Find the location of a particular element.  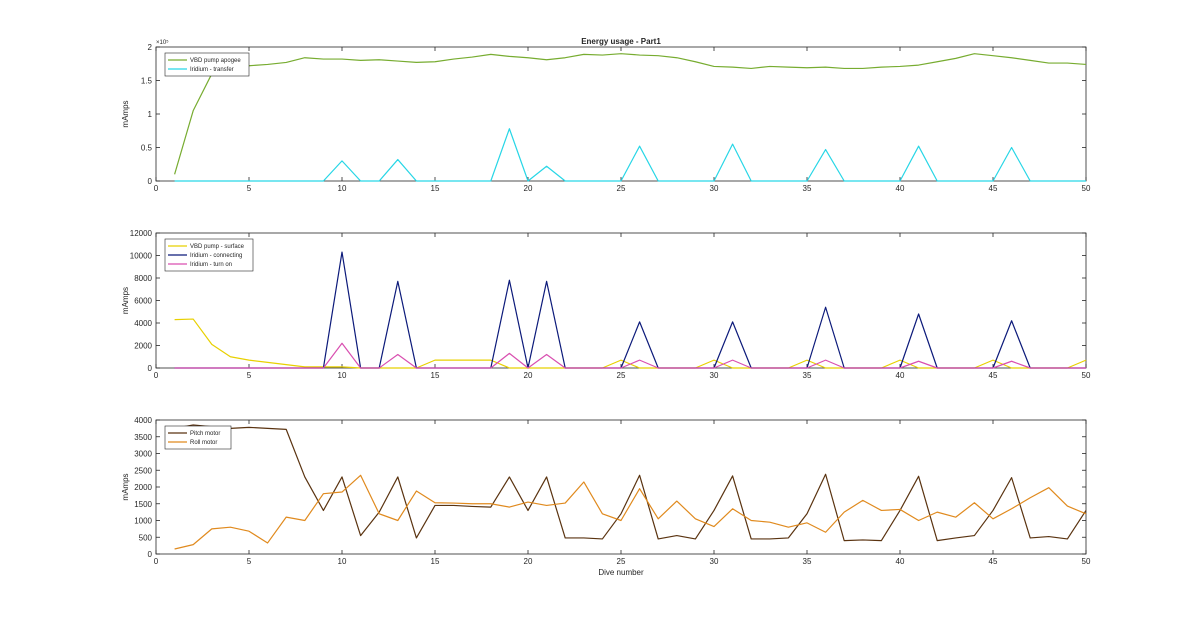

y-tick-label: 3500 is located at coordinates (143, 437).